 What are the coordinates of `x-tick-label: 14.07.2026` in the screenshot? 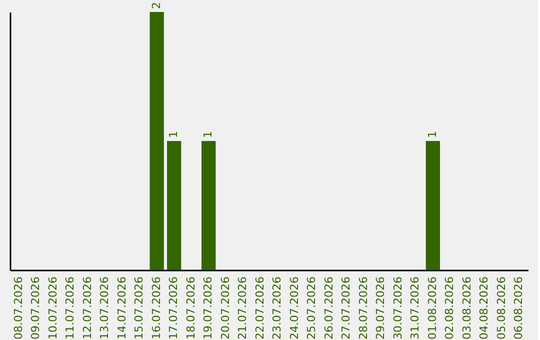 It's located at (121, 308).